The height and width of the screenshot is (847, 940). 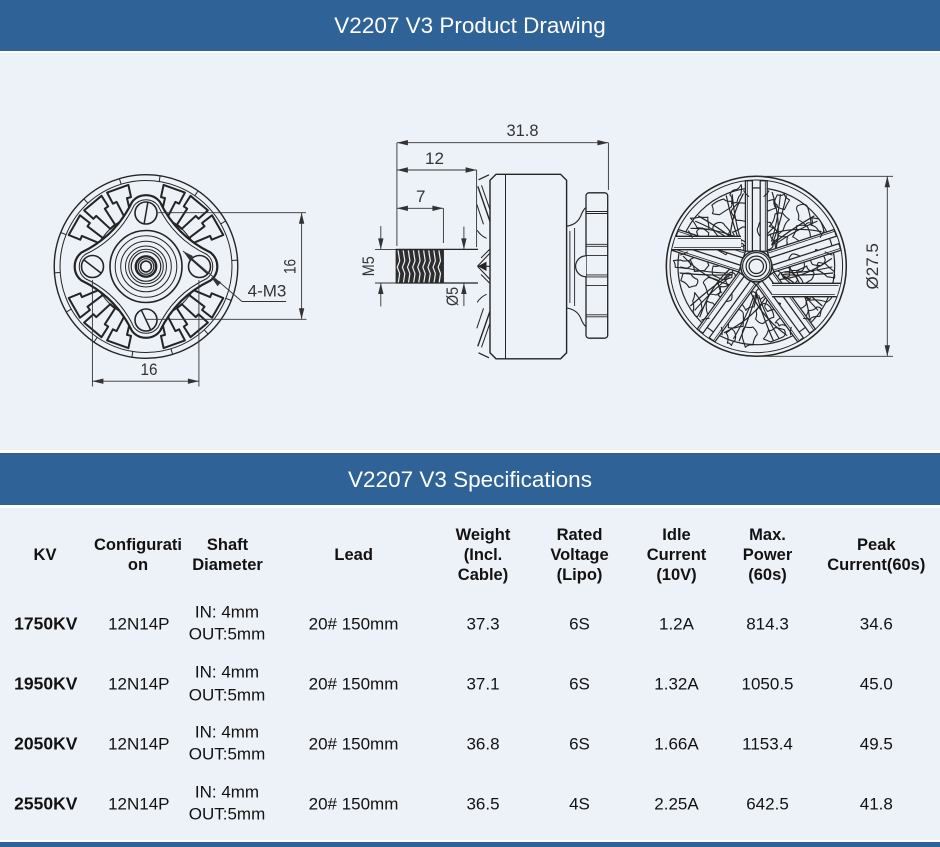 I want to click on svg-text: Ø27.5, so click(x=872, y=266).